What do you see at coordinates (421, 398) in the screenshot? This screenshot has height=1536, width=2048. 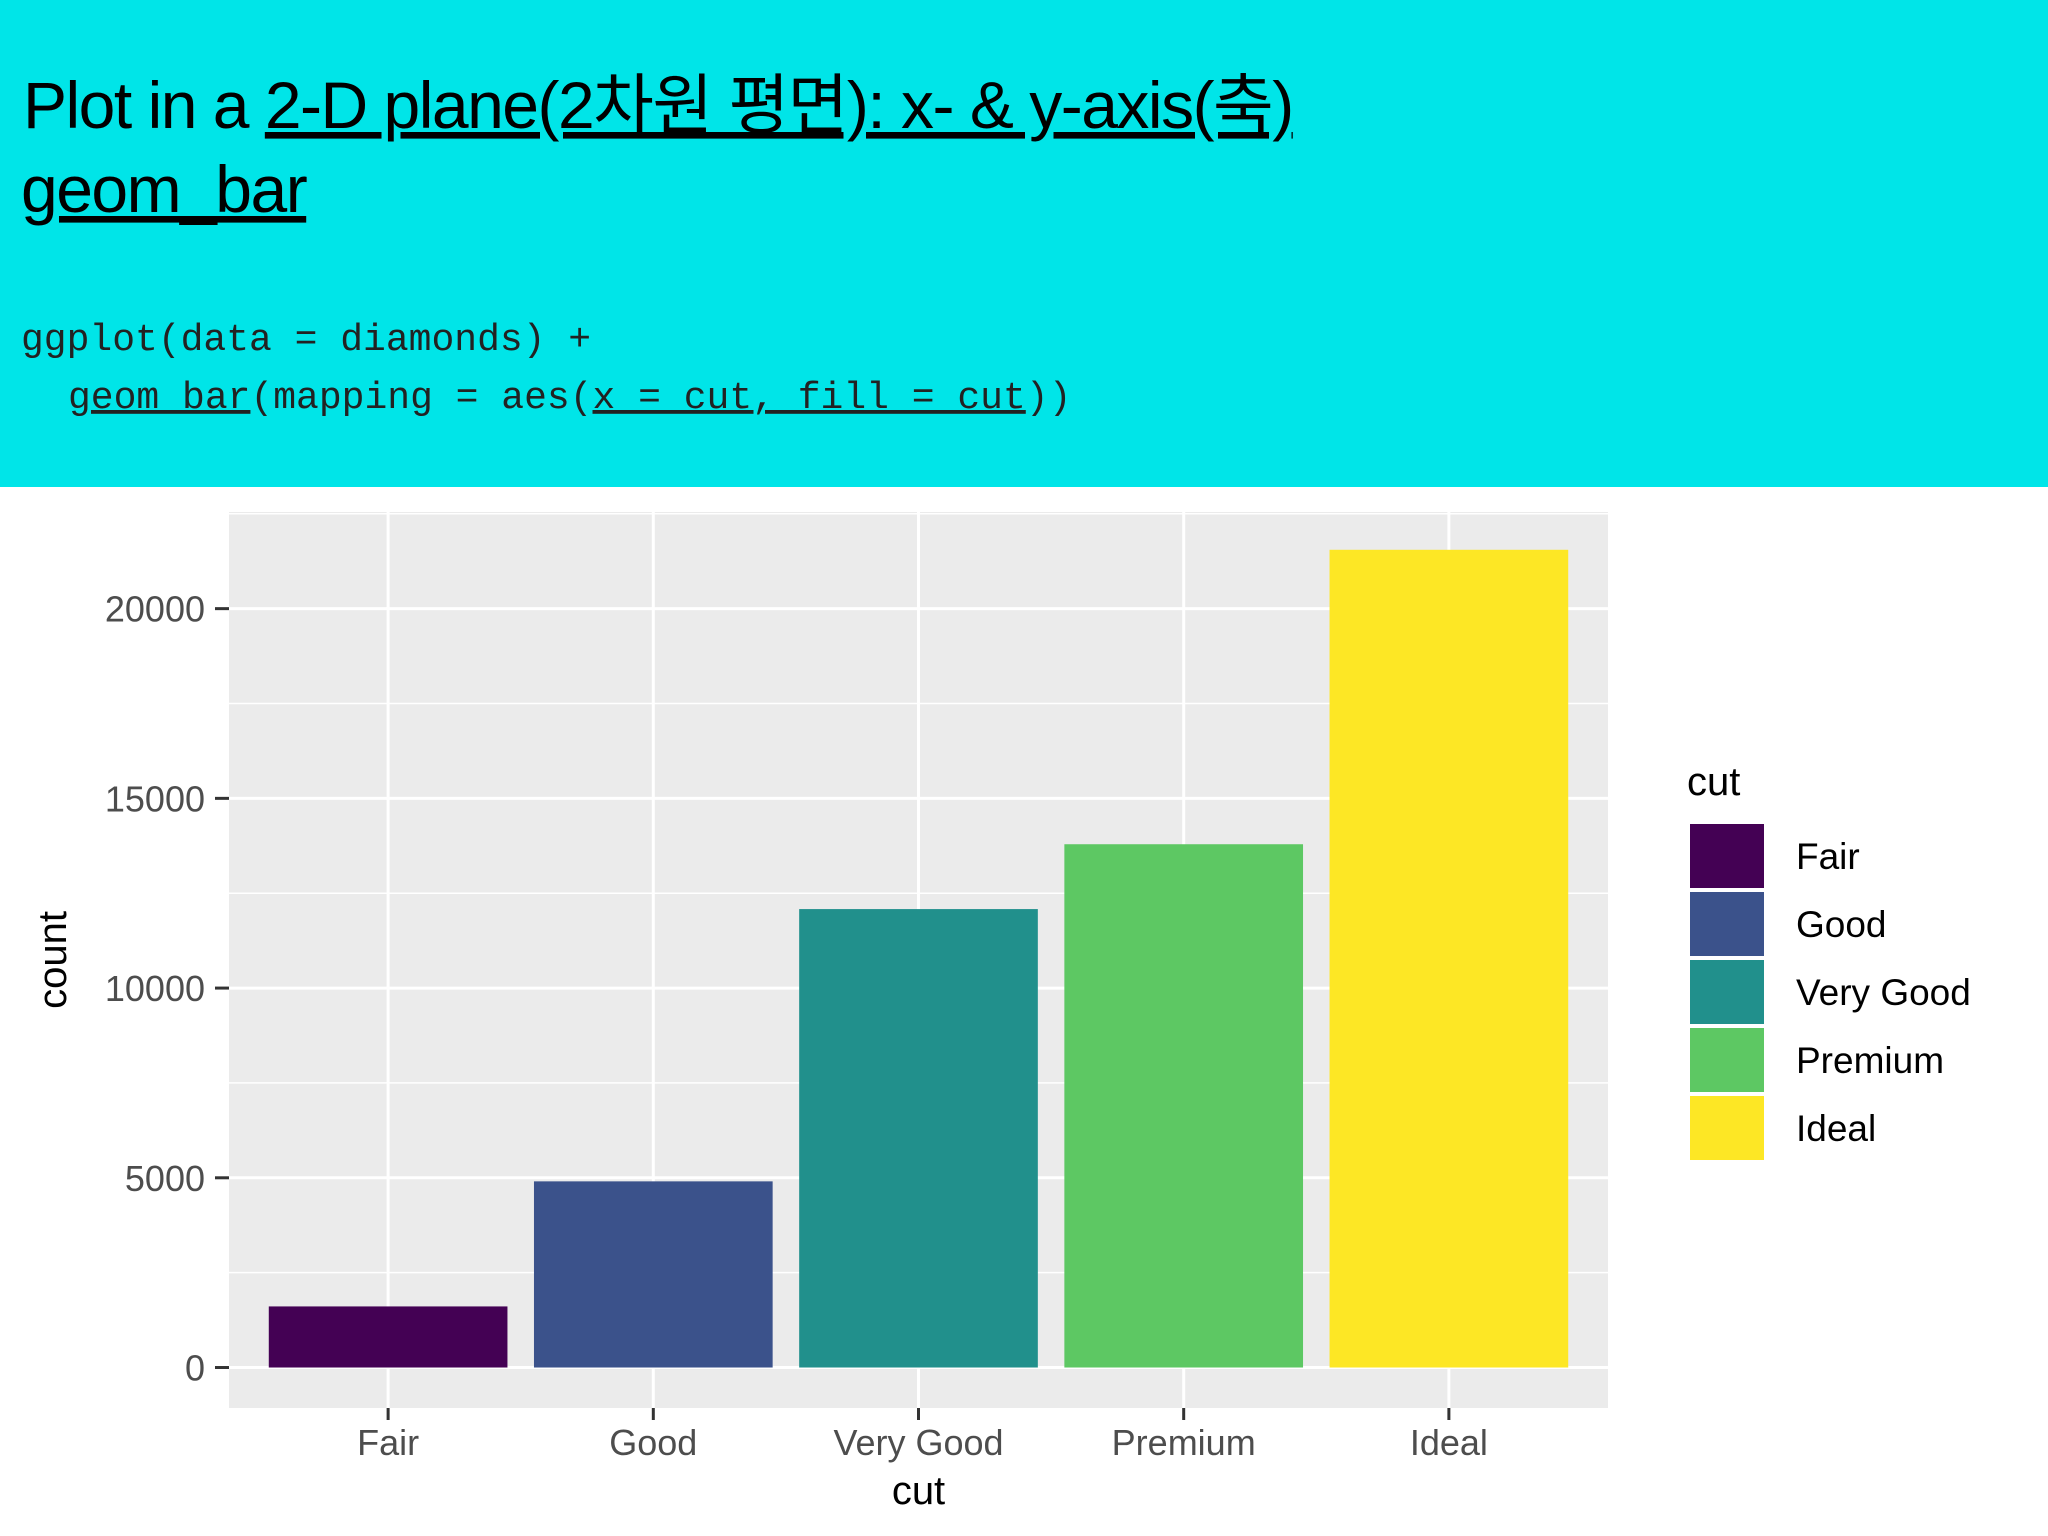 I see `text-segment: (mapping = aes(` at bounding box center [421, 398].